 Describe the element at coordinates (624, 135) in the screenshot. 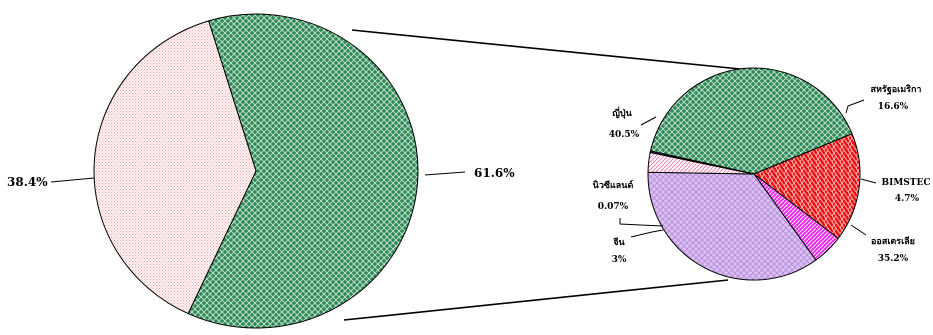

I see `label-japan-pct: 40.5%` at that location.